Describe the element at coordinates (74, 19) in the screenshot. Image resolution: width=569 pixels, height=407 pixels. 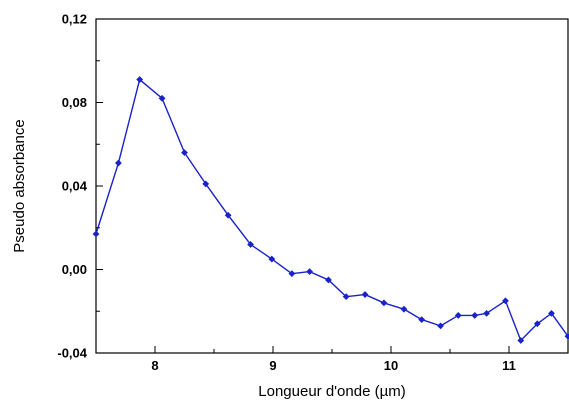
I see `y-tick-label: 0,12` at that location.